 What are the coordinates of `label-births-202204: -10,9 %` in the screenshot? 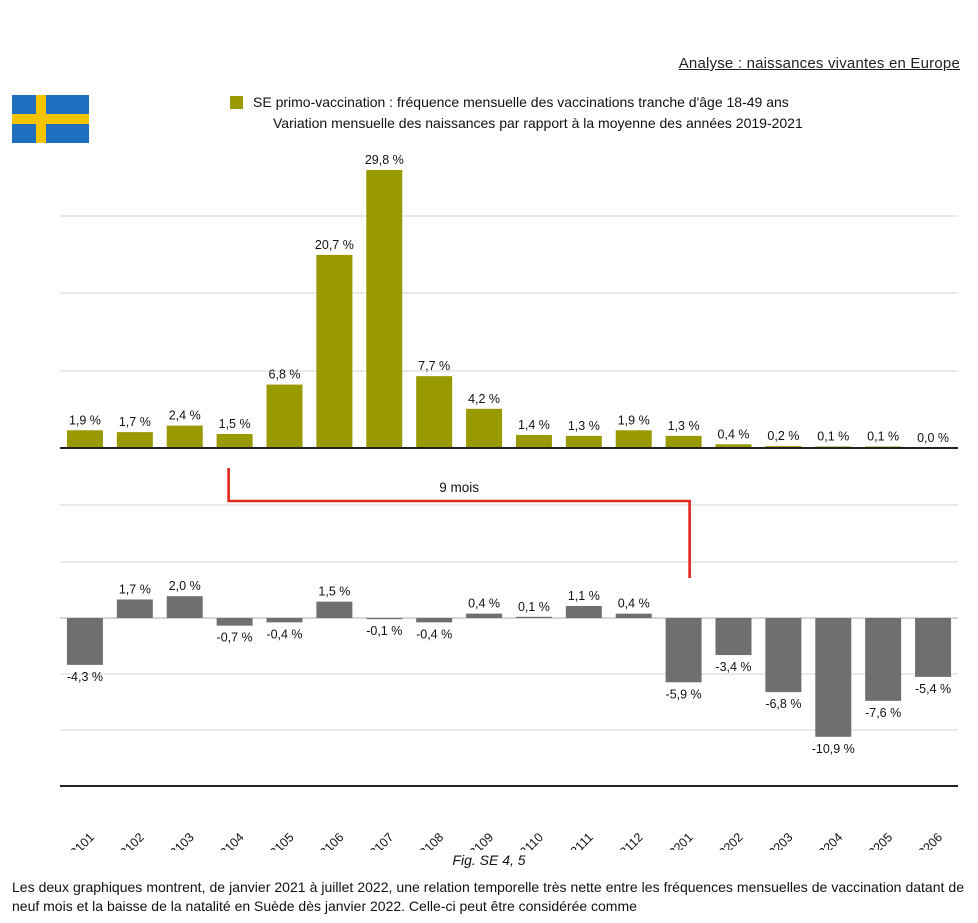 It's located at (833, 749).